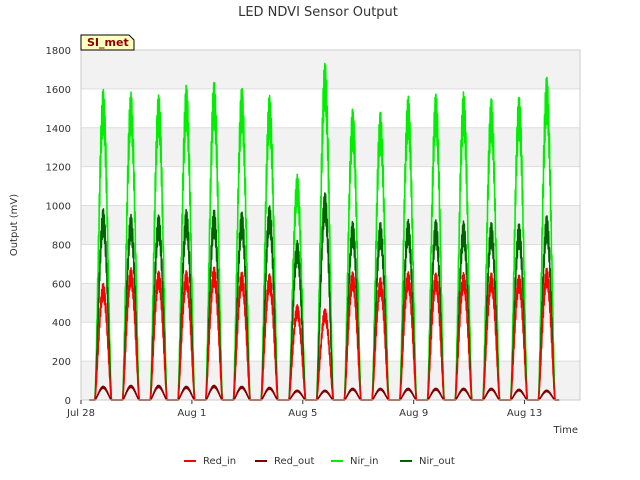  Describe the element at coordinates (61, 362) in the screenshot. I see `y-tick-label: 200` at that location.